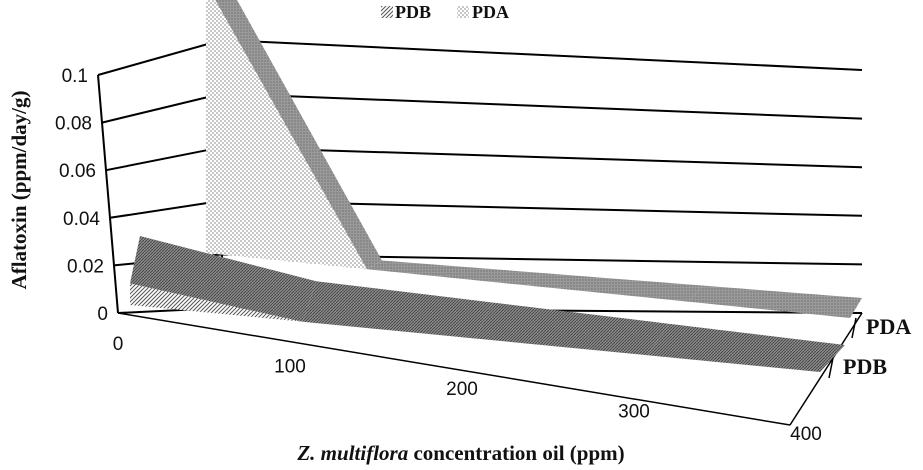  What do you see at coordinates (81, 195) in the screenshot?
I see `y-axis-ticks: 0 0.02 0.04 0.06 0.08 0.1` at bounding box center [81, 195].